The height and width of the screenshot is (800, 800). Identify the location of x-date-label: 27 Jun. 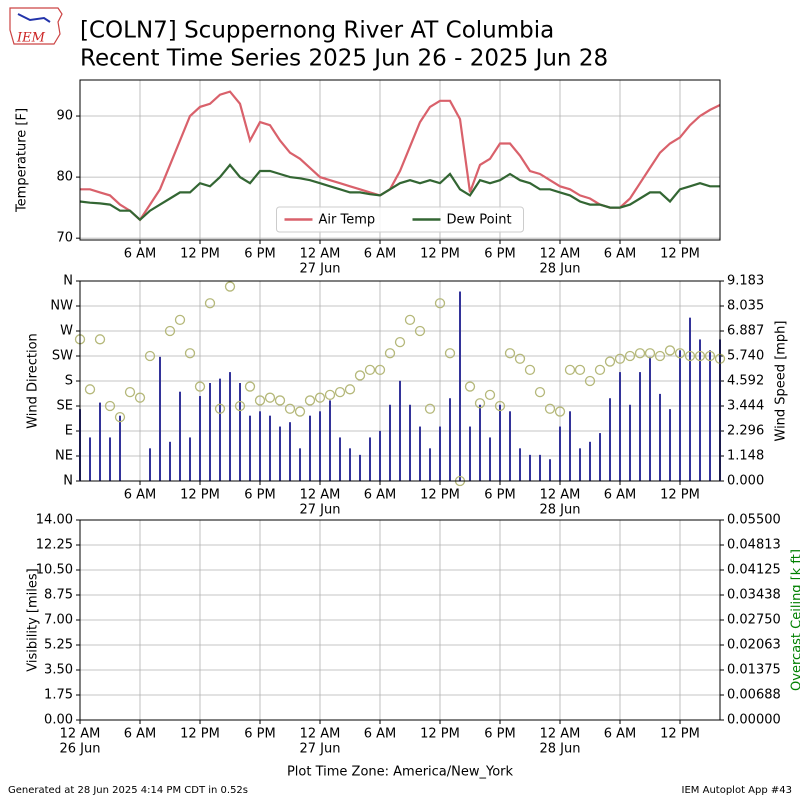
(320, 510).